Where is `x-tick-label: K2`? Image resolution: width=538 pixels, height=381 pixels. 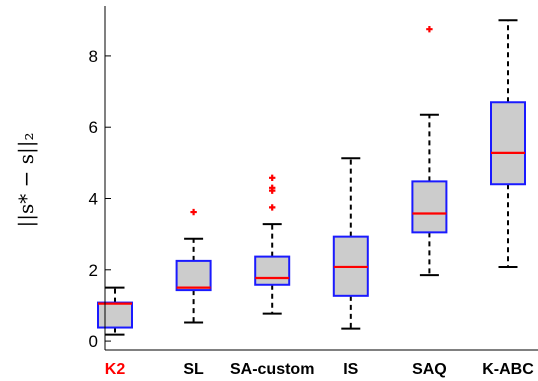 x-tick-label: K2 is located at coordinates (115, 369).